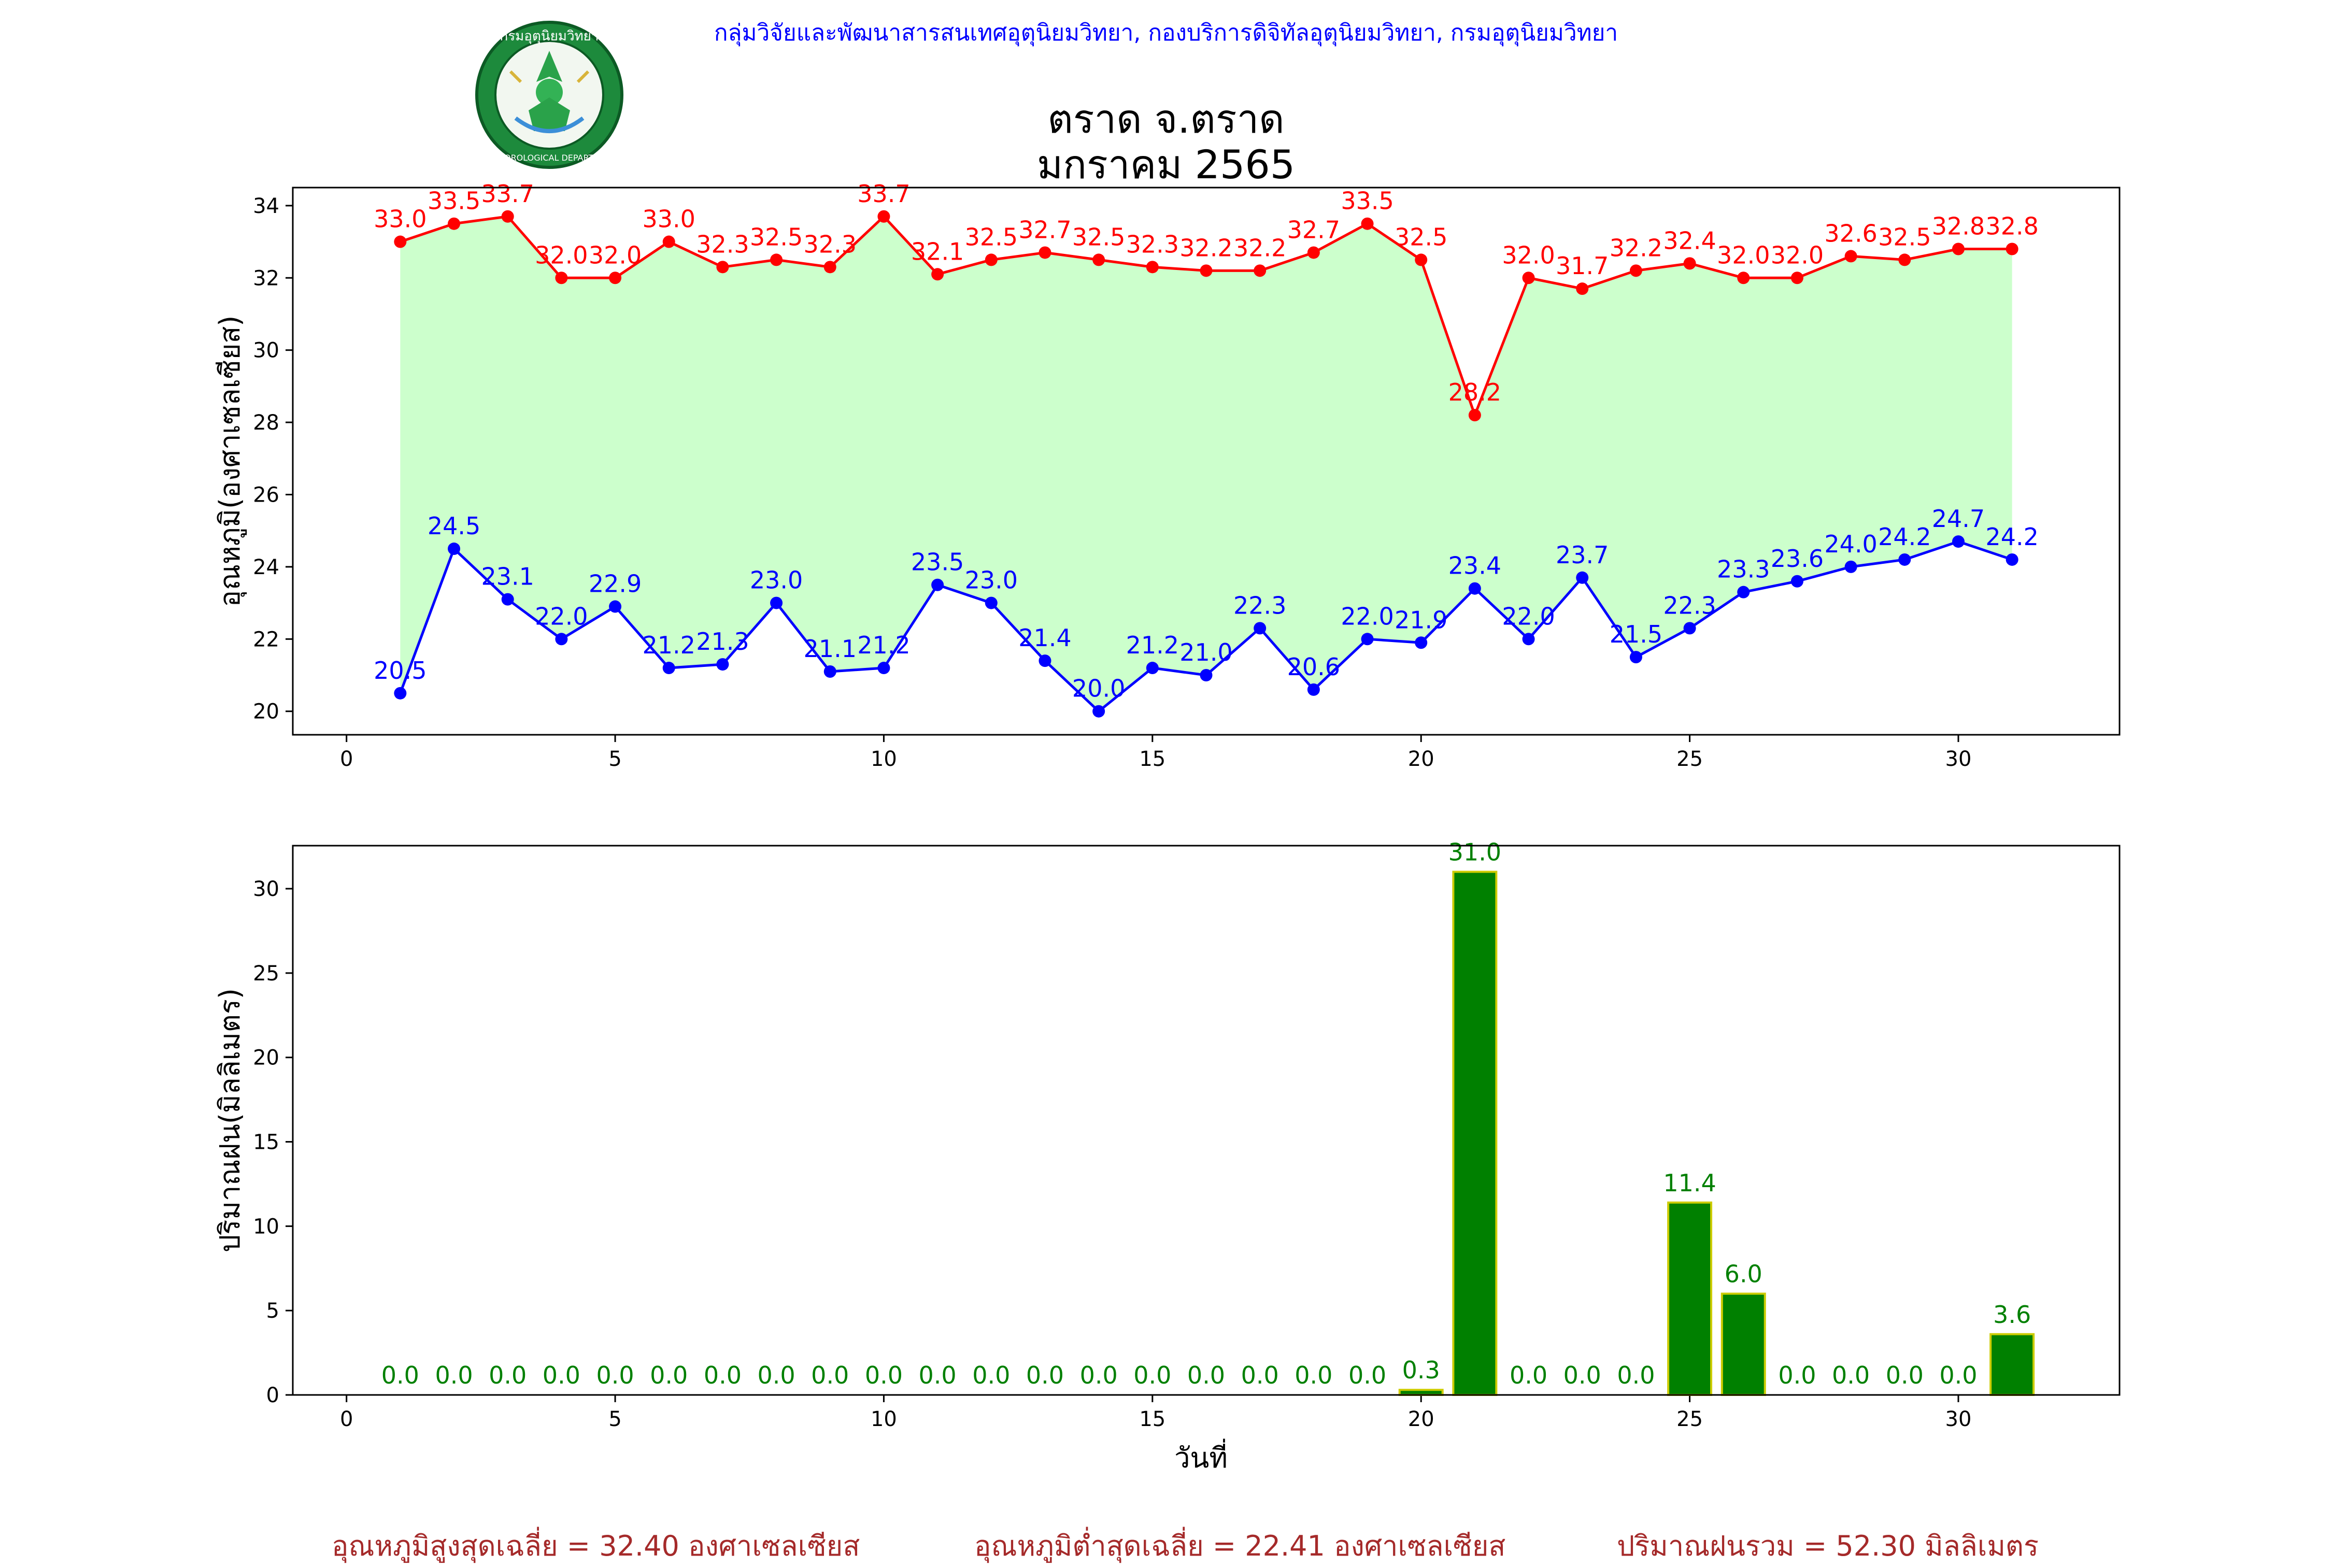 The width and height of the screenshot is (2332, 1568). I want to click on temp-max-label: 33.0, so click(400, 219).